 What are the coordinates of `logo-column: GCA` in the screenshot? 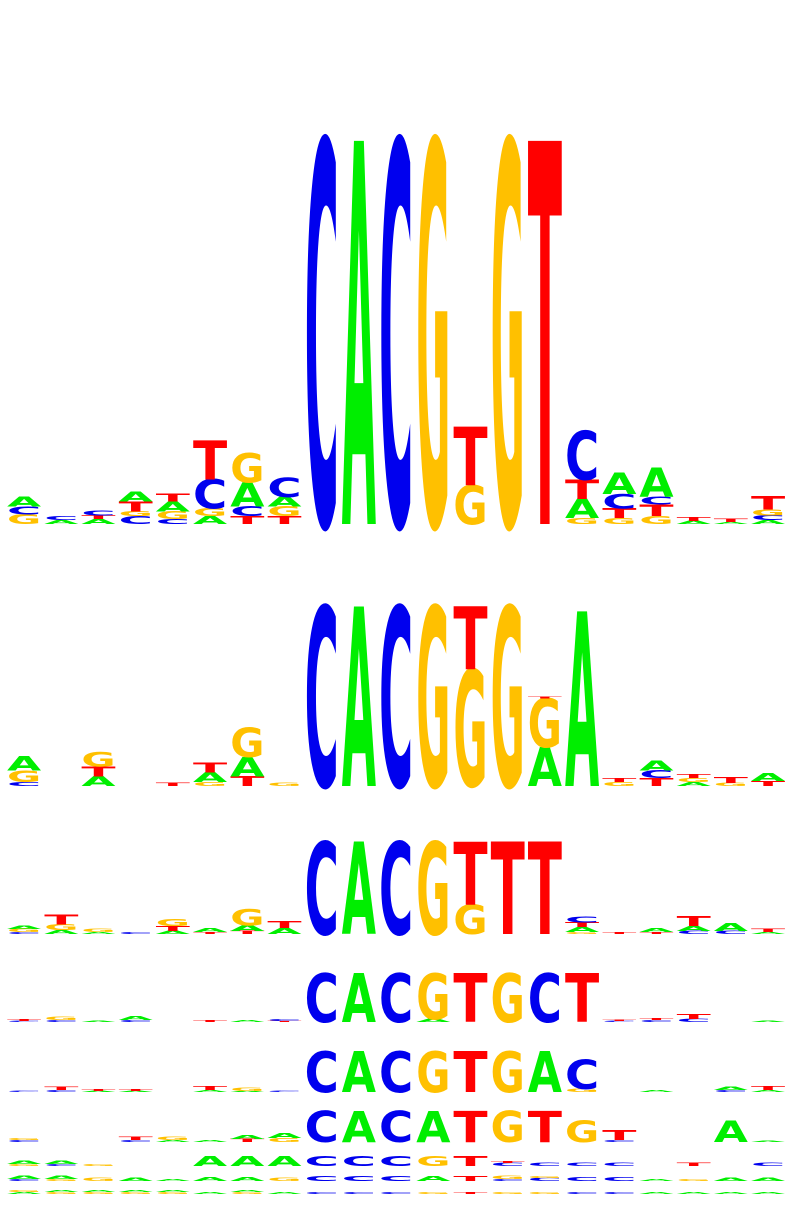 It's located at (24, 510).